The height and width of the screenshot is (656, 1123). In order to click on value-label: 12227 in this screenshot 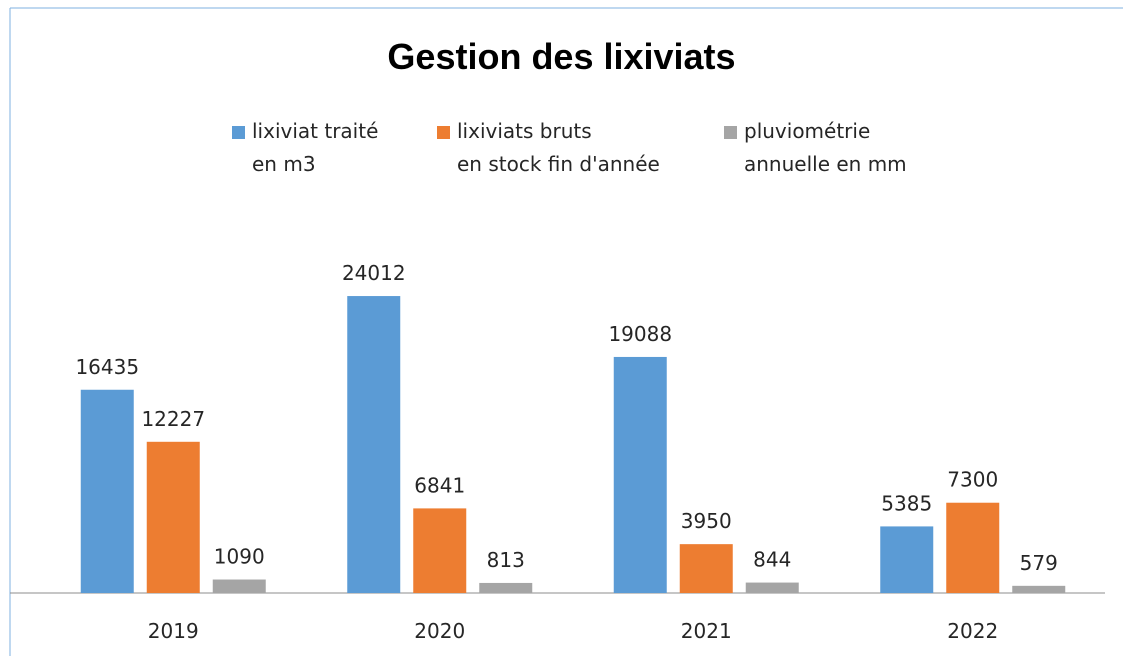, I will do `click(173, 419)`.